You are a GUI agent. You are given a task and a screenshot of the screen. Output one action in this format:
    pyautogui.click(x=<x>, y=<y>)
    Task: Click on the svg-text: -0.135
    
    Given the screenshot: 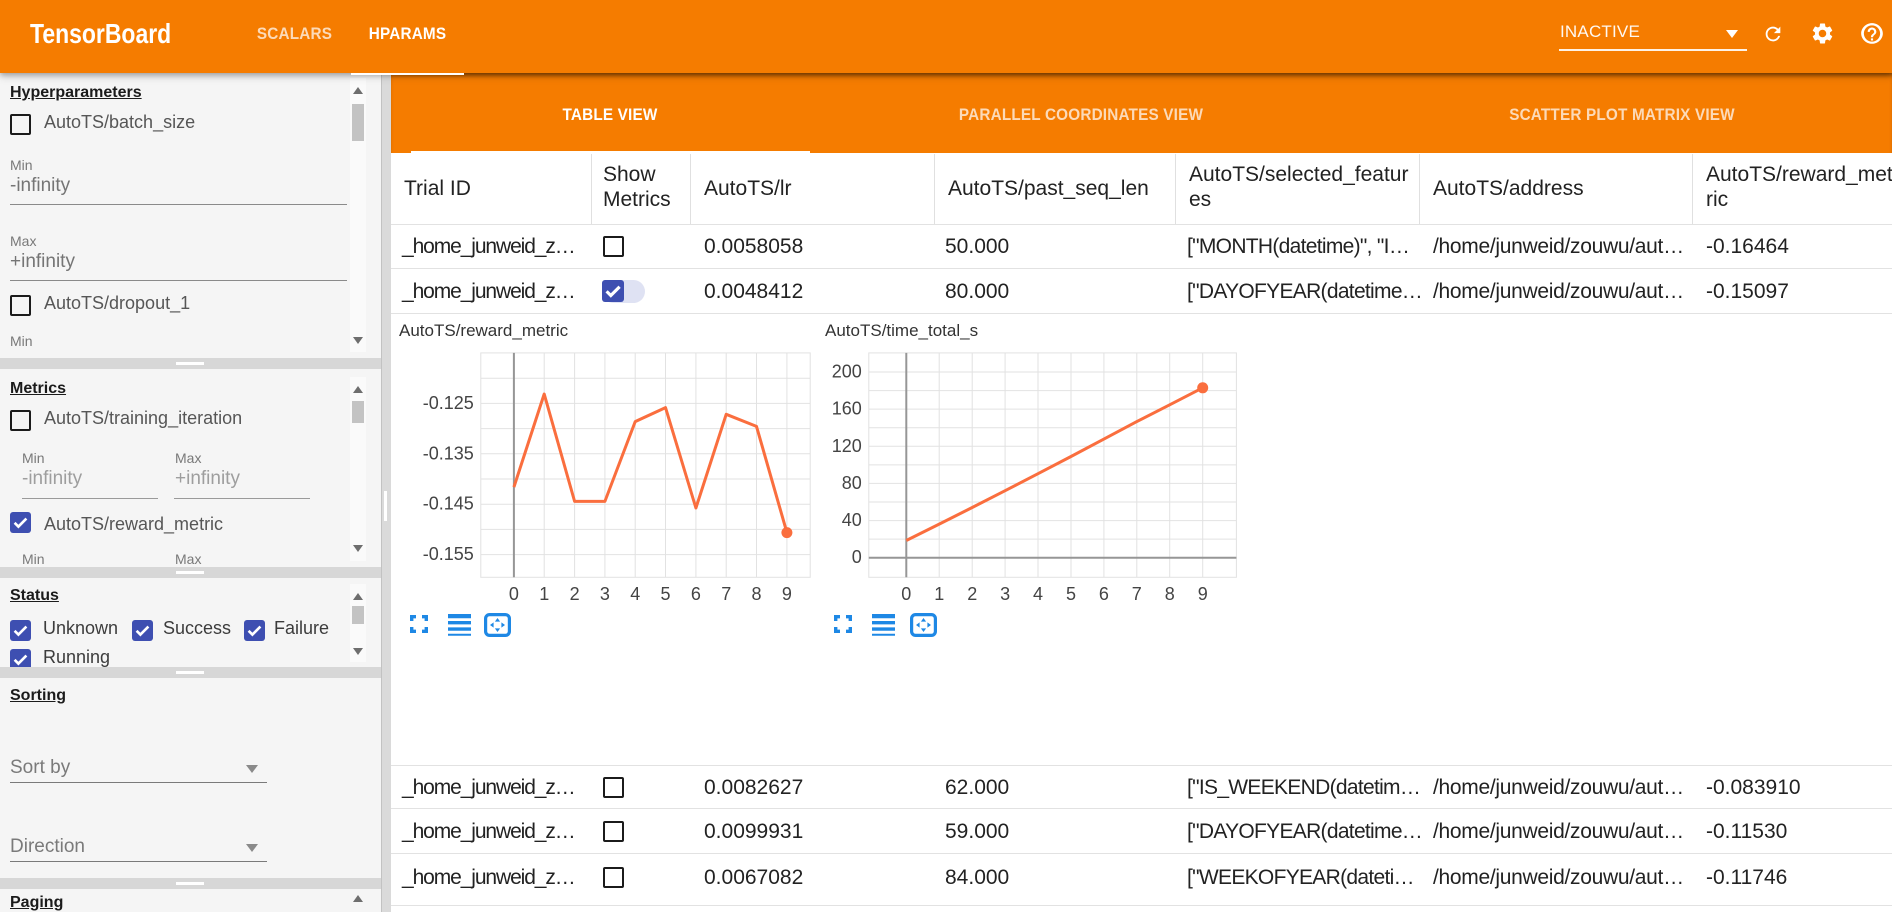 What is the action you would take?
    pyautogui.click(x=448, y=453)
    